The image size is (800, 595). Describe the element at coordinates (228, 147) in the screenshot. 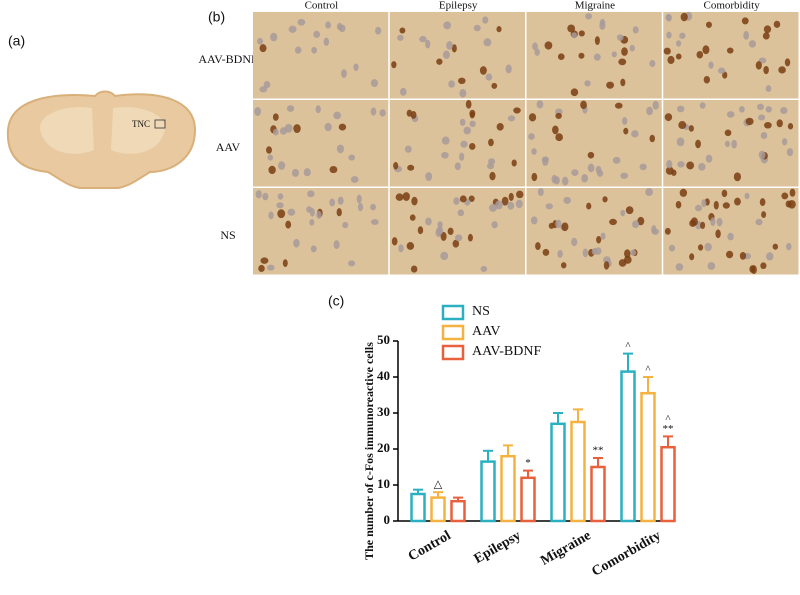

I see `row-label: AAV` at that location.